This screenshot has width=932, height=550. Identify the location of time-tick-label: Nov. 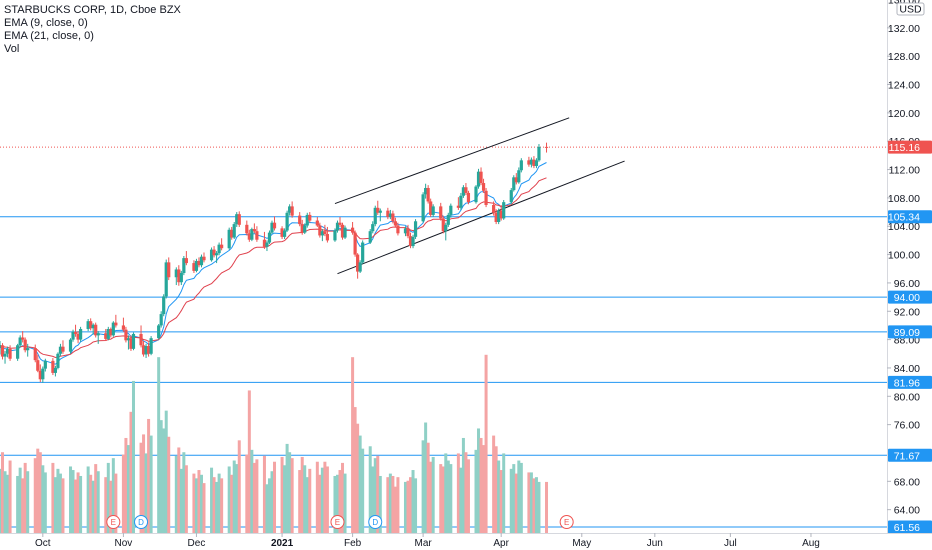
(124, 543).